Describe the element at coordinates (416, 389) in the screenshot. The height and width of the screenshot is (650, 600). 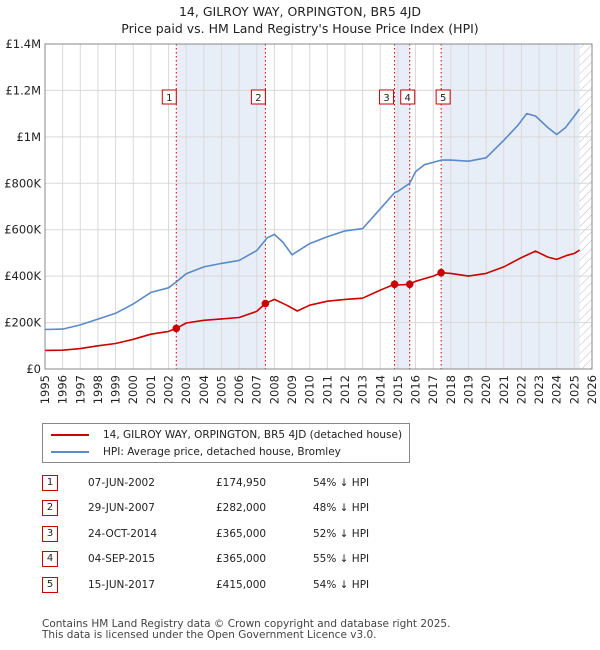
I see `x-tick-label: 2016` at that location.